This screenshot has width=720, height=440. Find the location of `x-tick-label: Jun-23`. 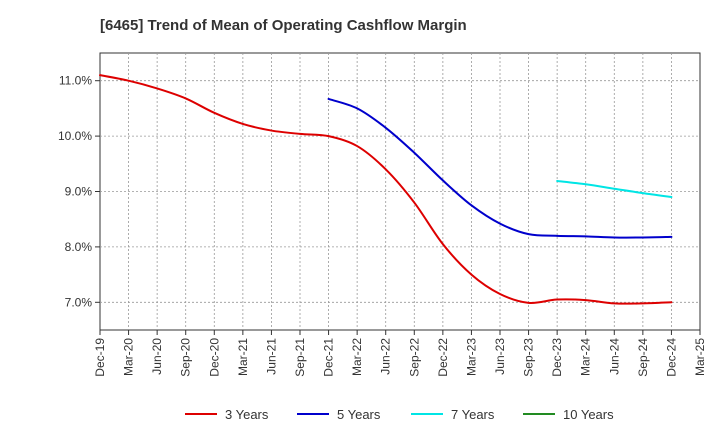

x-tick-label: Jun-23 is located at coordinates (500, 356).